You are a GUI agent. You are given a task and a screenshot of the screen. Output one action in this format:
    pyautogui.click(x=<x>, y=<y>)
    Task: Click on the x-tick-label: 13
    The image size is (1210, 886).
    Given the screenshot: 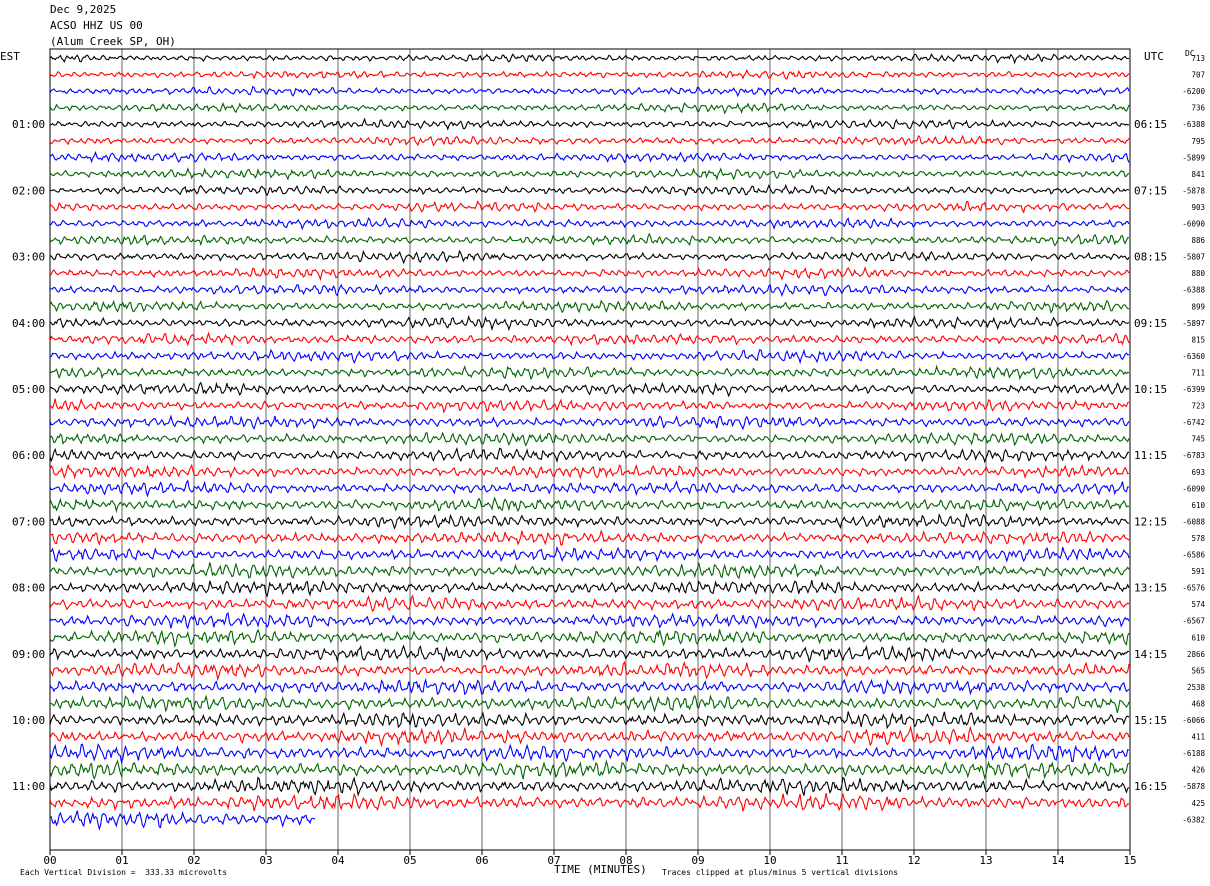 What is the action you would take?
    pyautogui.click(x=985, y=860)
    